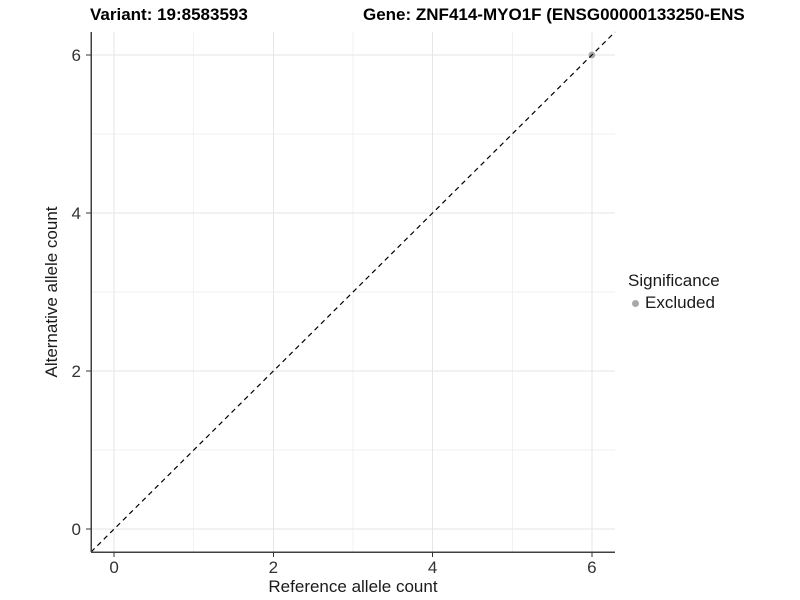 The width and height of the screenshot is (800, 600). What do you see at coordinates (674, 280) in the screenshot?
I see `legend-title: Significance` at bounding box center [674, 280].